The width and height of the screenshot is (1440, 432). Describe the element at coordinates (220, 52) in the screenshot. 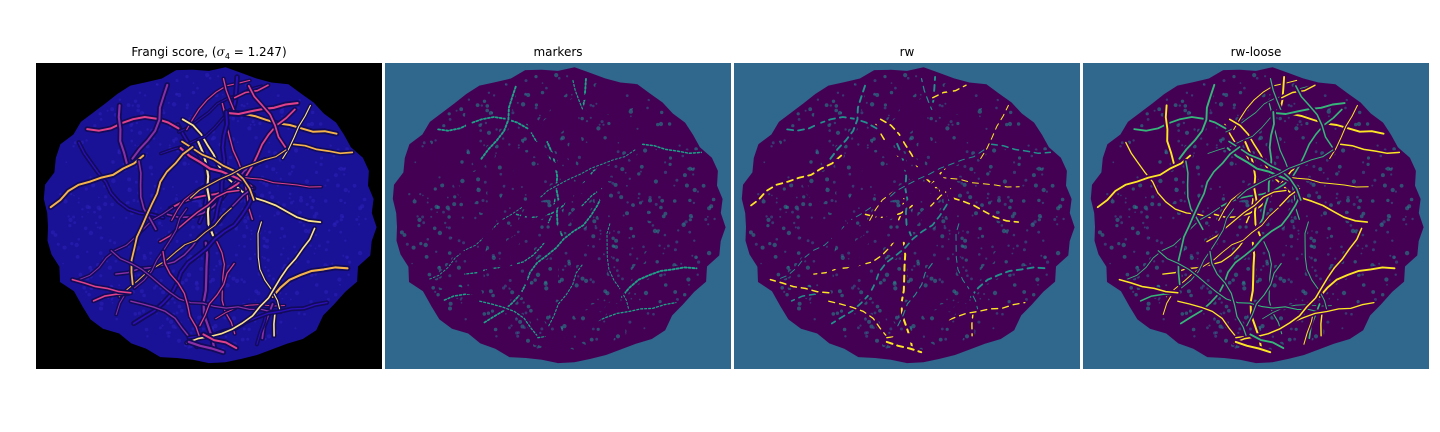

I see `title-symbol: σ` at that location.